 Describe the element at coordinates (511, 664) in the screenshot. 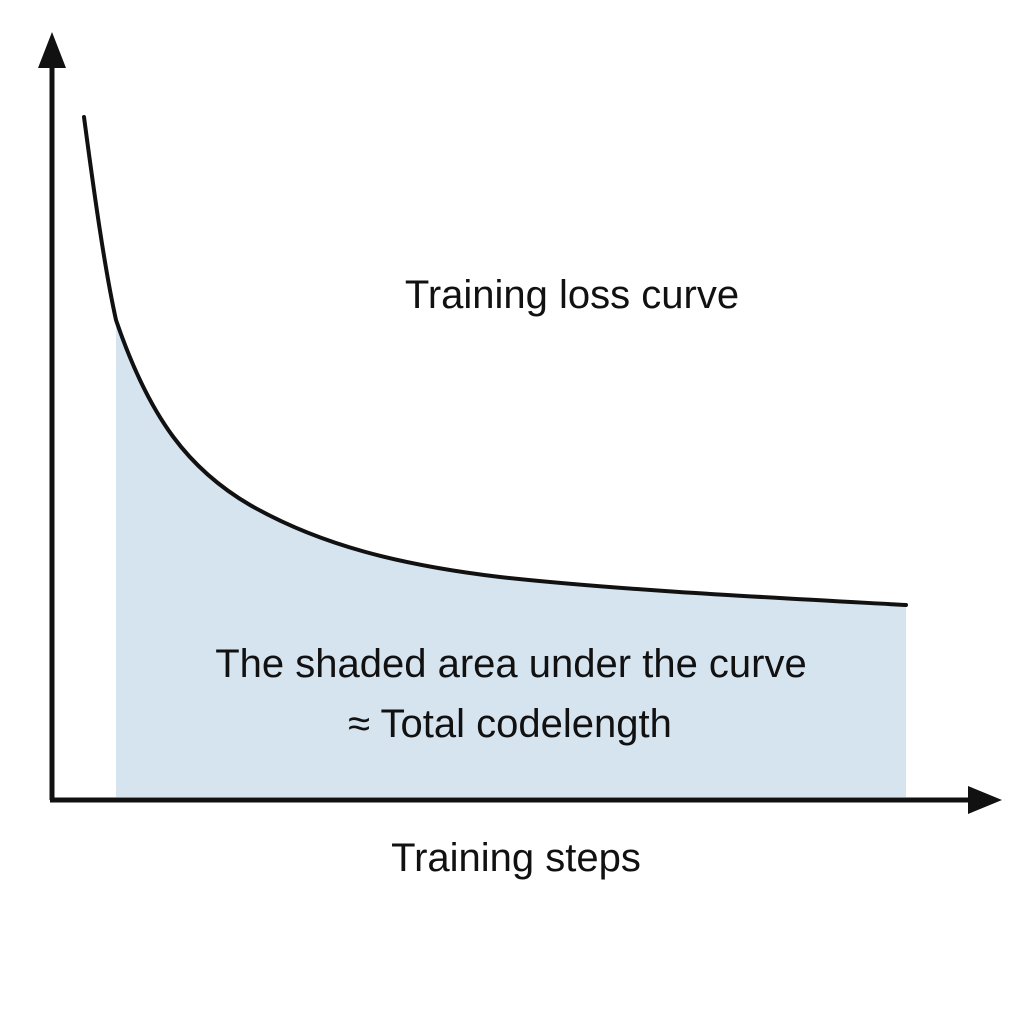

I see `area-caption-line1: The shaded area under the curve` at that location.